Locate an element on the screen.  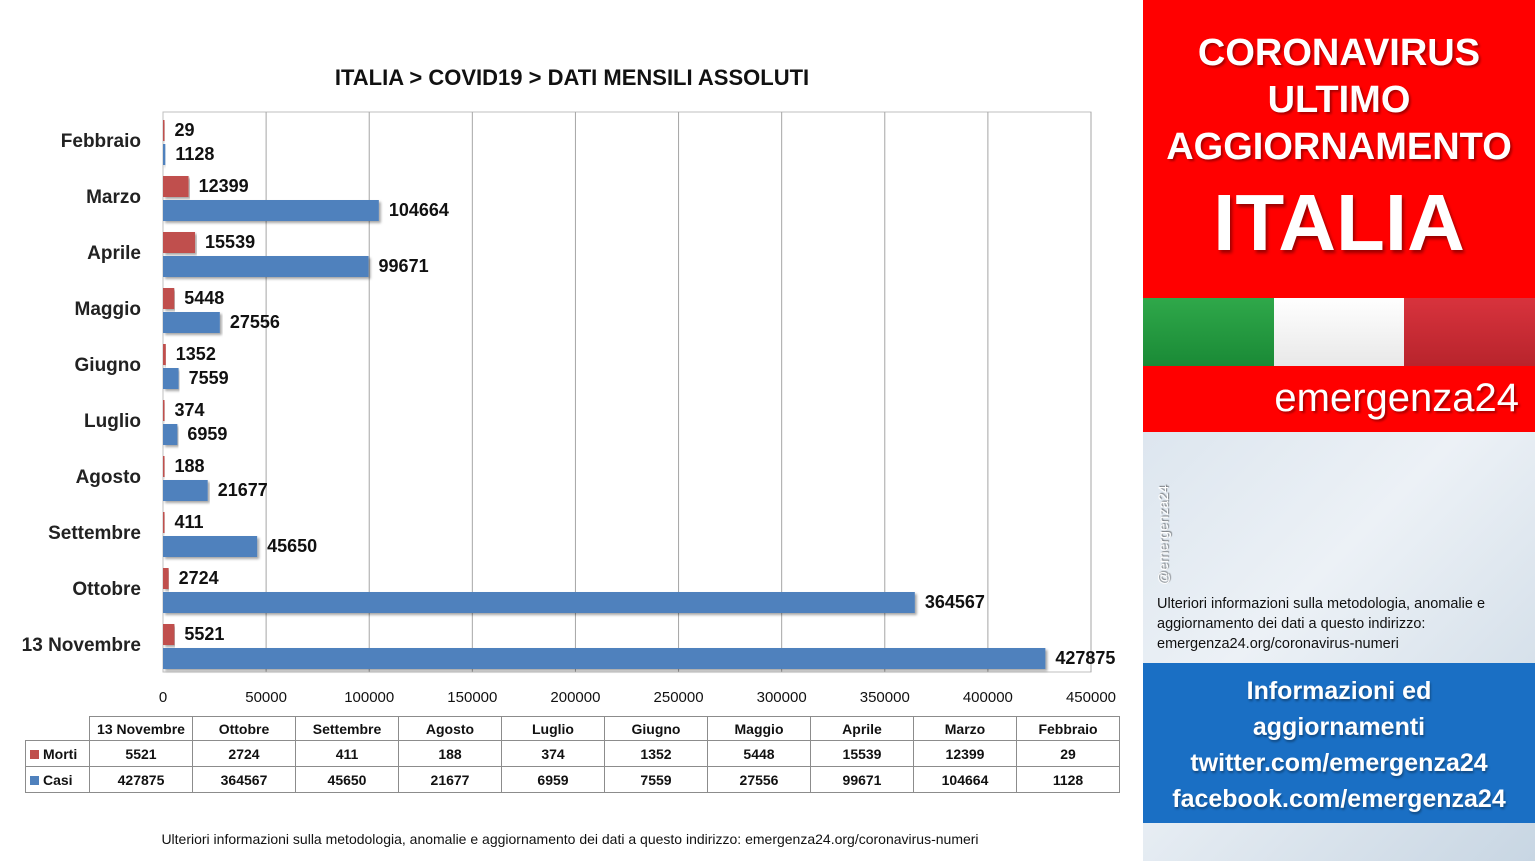
x-tick-label: 250000 is located at coordinates (679, 697).